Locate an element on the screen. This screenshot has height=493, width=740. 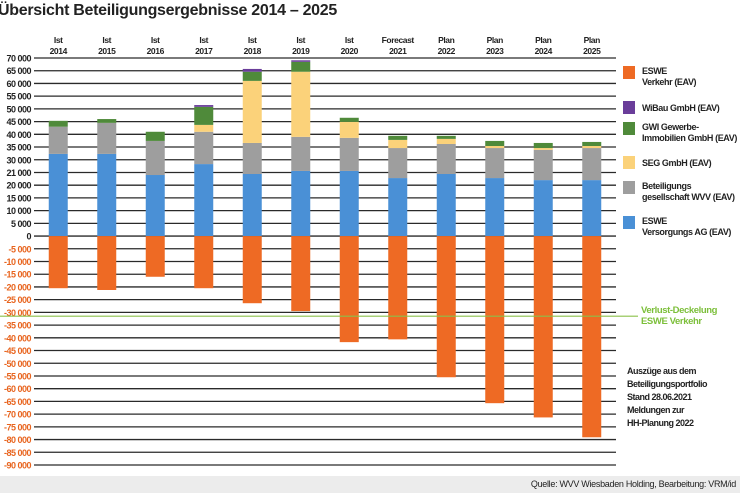
y-tick-label: -20 000 is located at coordinates (18, 287).